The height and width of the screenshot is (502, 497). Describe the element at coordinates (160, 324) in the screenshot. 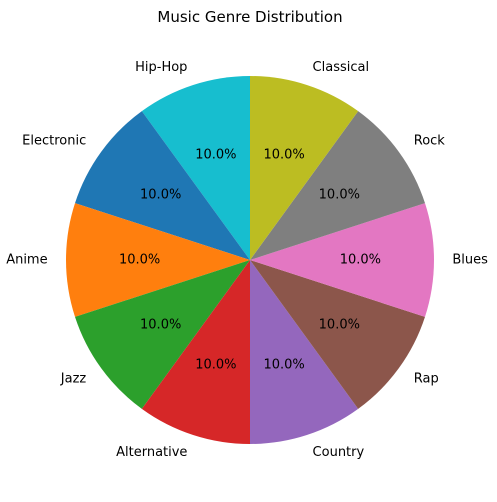

I see `percent-label-jazz: 10.0%` at that location.